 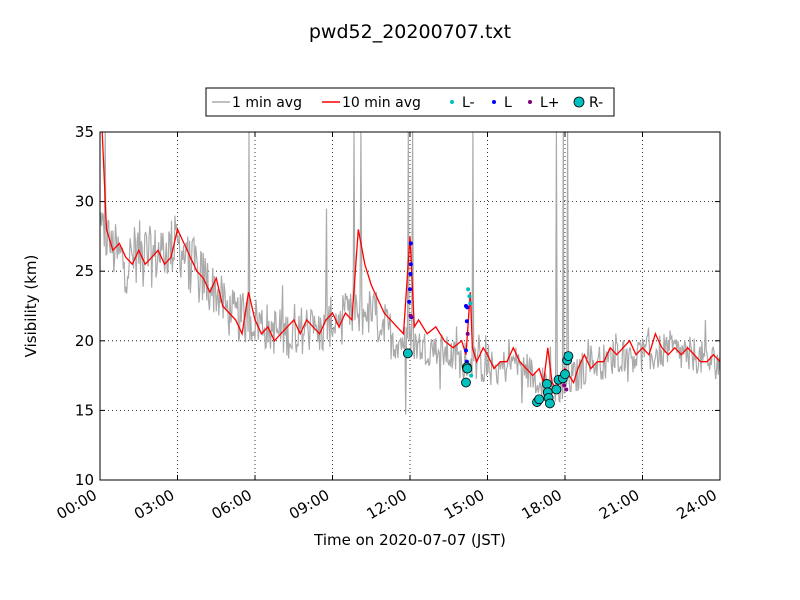 What do you see at coordinates (84, 271) in the screenshot?
I see `y-tick-label: 25` at bounding box center [84, 271].